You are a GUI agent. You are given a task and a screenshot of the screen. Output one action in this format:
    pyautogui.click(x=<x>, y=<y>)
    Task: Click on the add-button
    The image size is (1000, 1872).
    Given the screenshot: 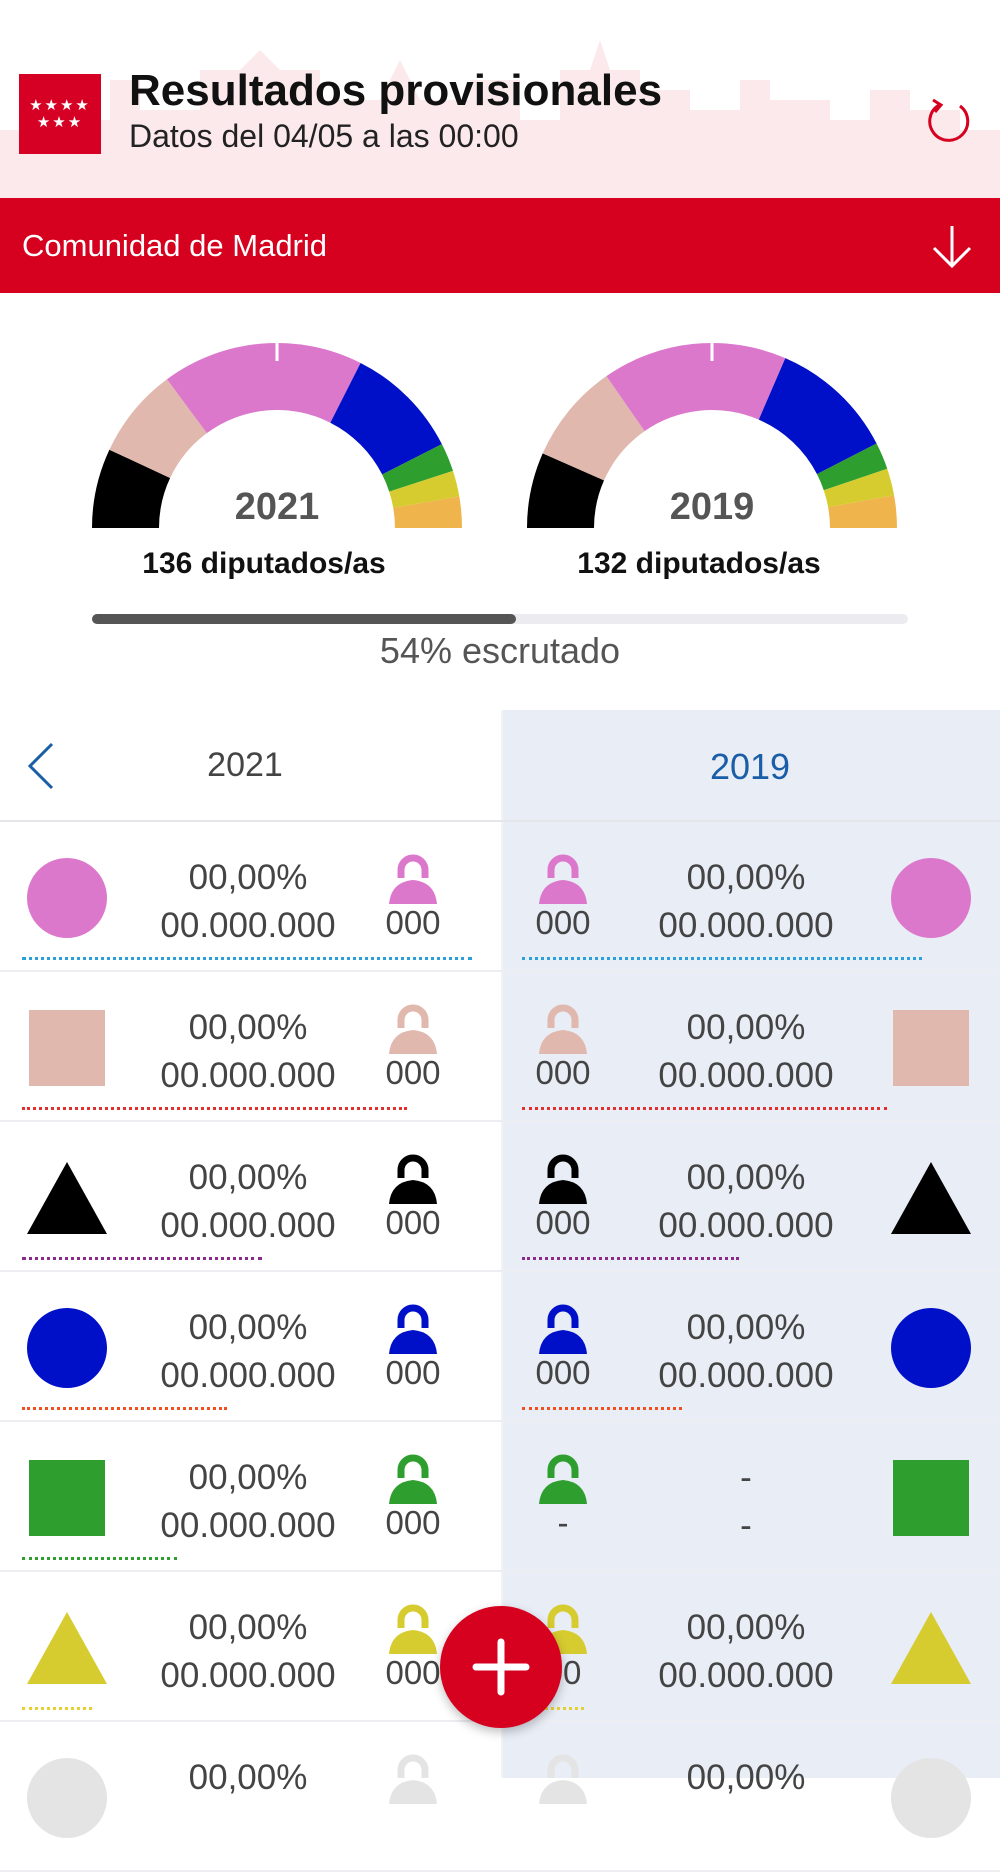 What is the action you would take?
    pyautogui.click(x=501, y=1667)
    